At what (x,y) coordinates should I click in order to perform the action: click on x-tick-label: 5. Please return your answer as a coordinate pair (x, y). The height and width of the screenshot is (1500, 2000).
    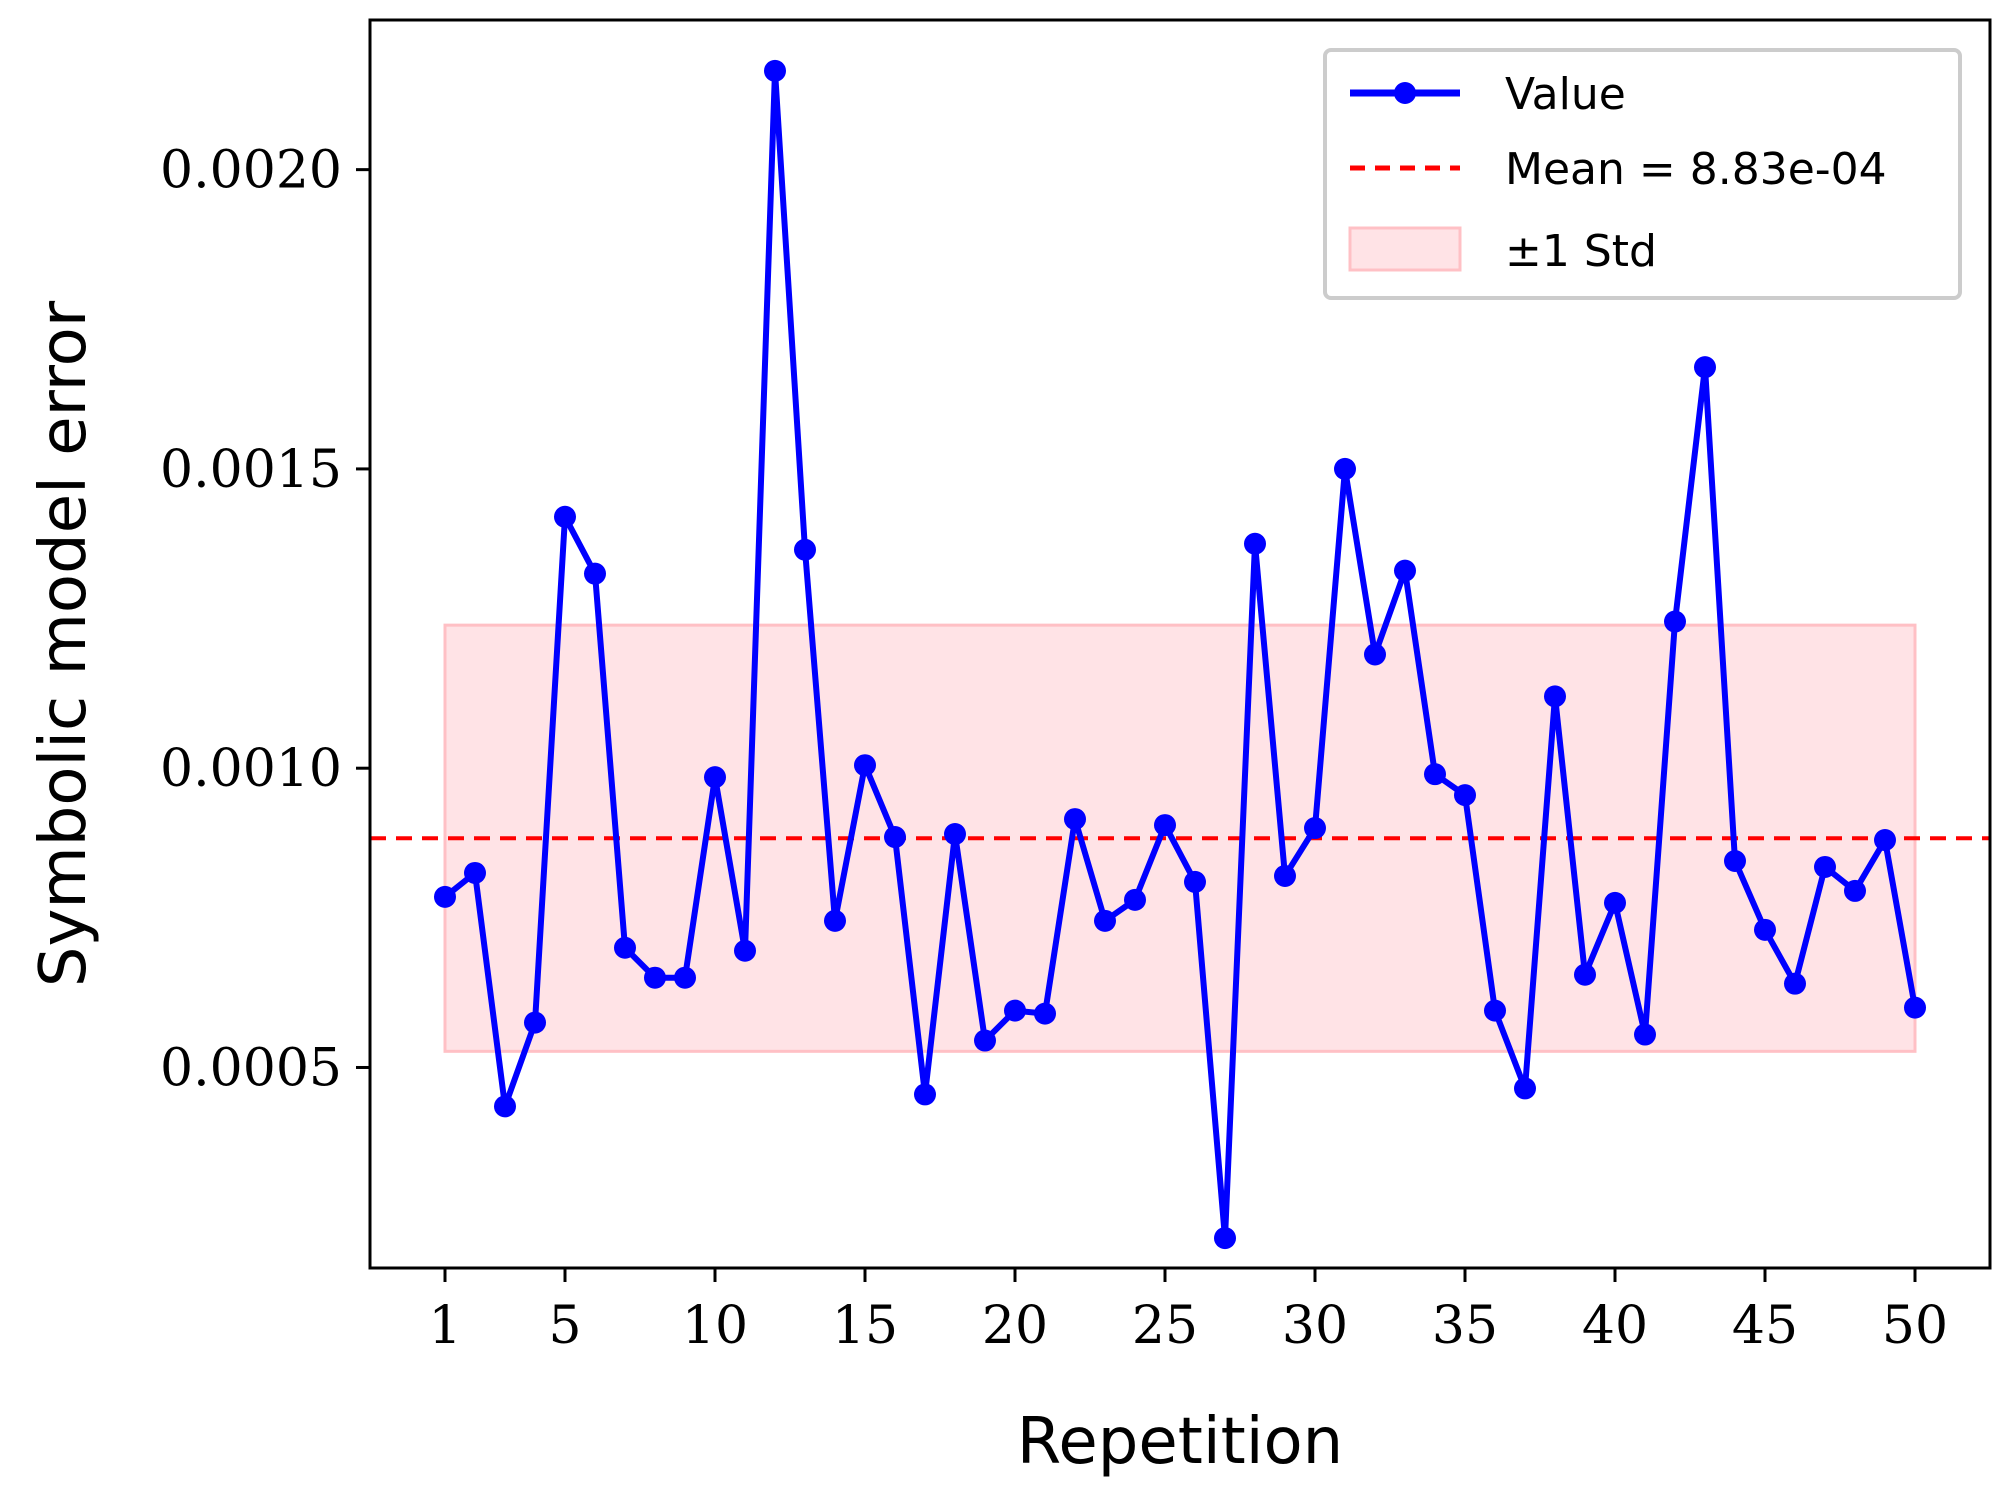
    Looking at the image, I should click on (564, 1326).